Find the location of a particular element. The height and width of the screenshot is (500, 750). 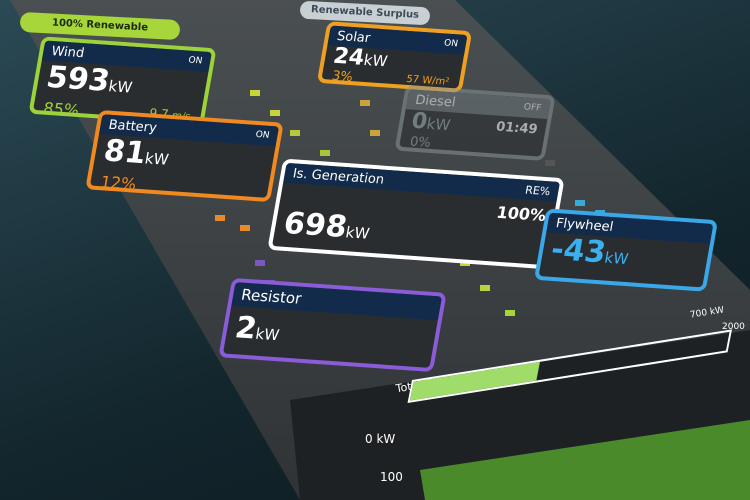

solar-irradiance: 57 is located at coordinates (412, 79).